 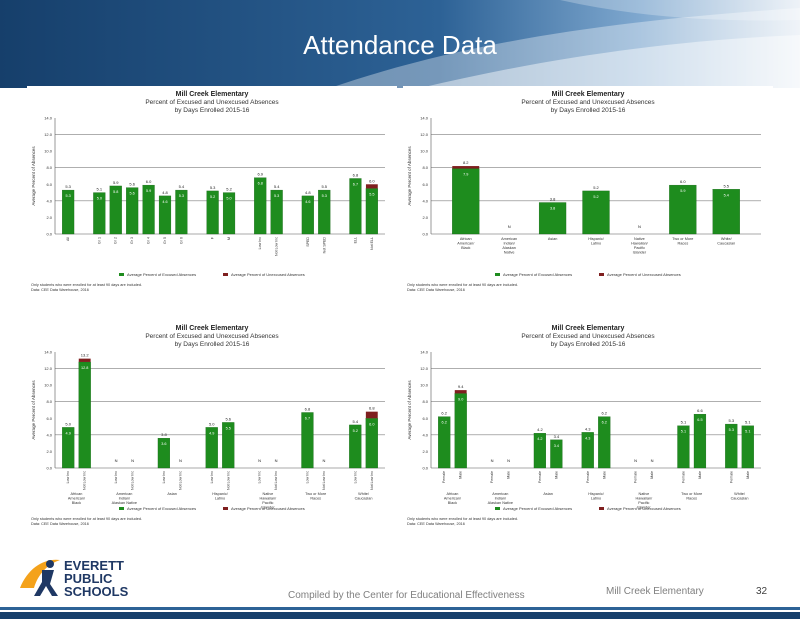 I want to click on group-label: Two or More, so click(x=691, y=494).